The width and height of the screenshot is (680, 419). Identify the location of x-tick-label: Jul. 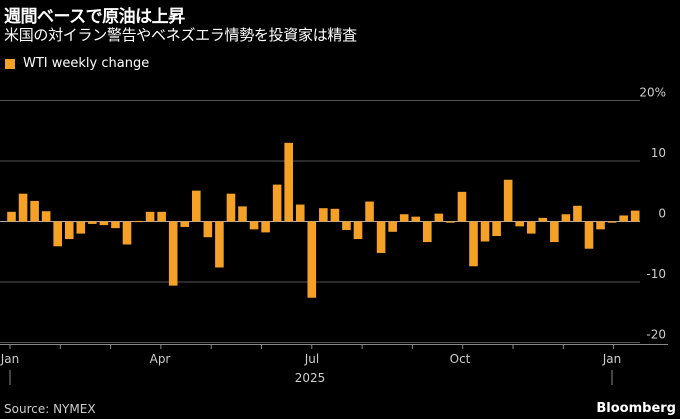
(311, 359).